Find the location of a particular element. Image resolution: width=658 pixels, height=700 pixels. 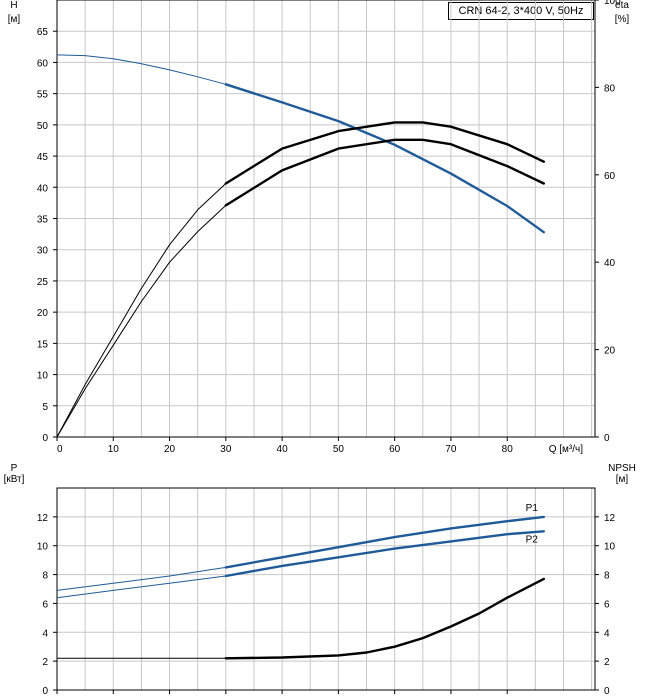

x-tick-label: 10 is located at coordinates (114, 449).